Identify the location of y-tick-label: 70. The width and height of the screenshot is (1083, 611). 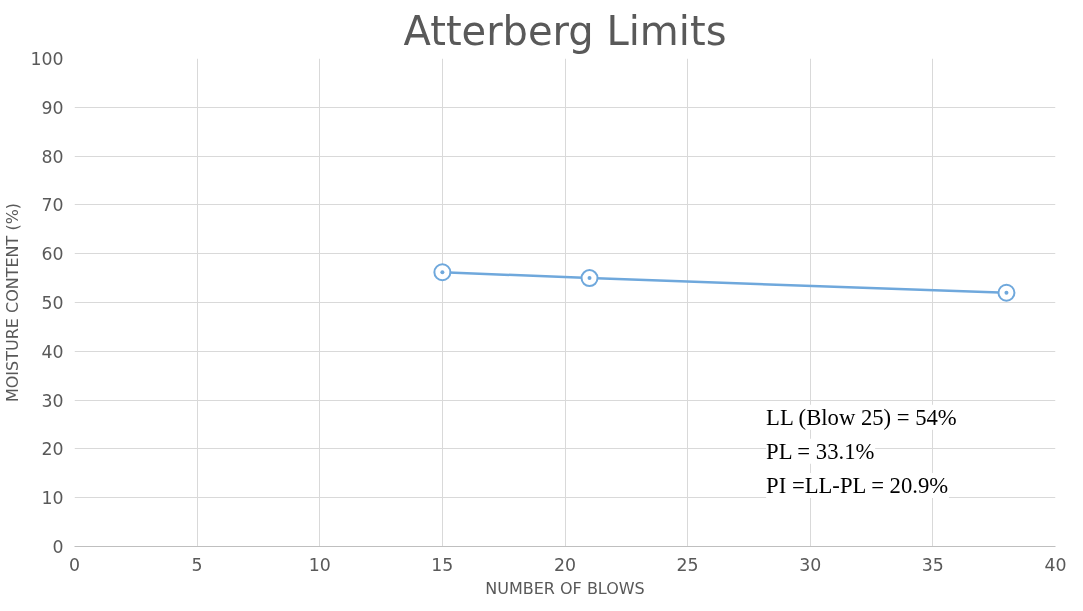
(52, 205).